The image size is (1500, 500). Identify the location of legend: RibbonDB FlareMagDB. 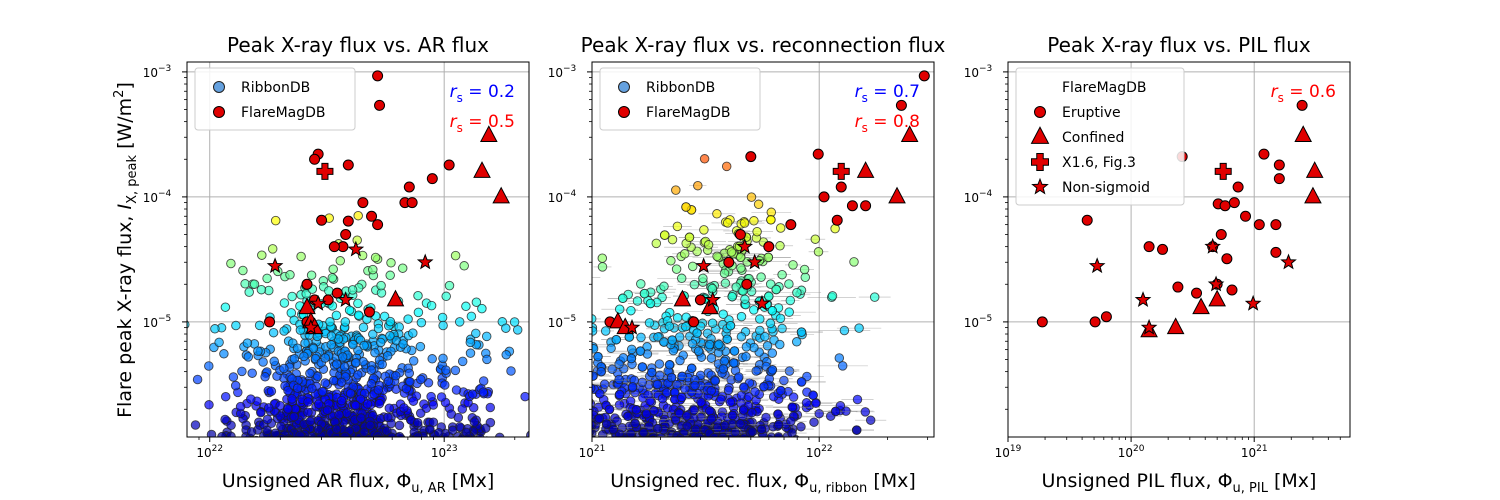
(680, 99).